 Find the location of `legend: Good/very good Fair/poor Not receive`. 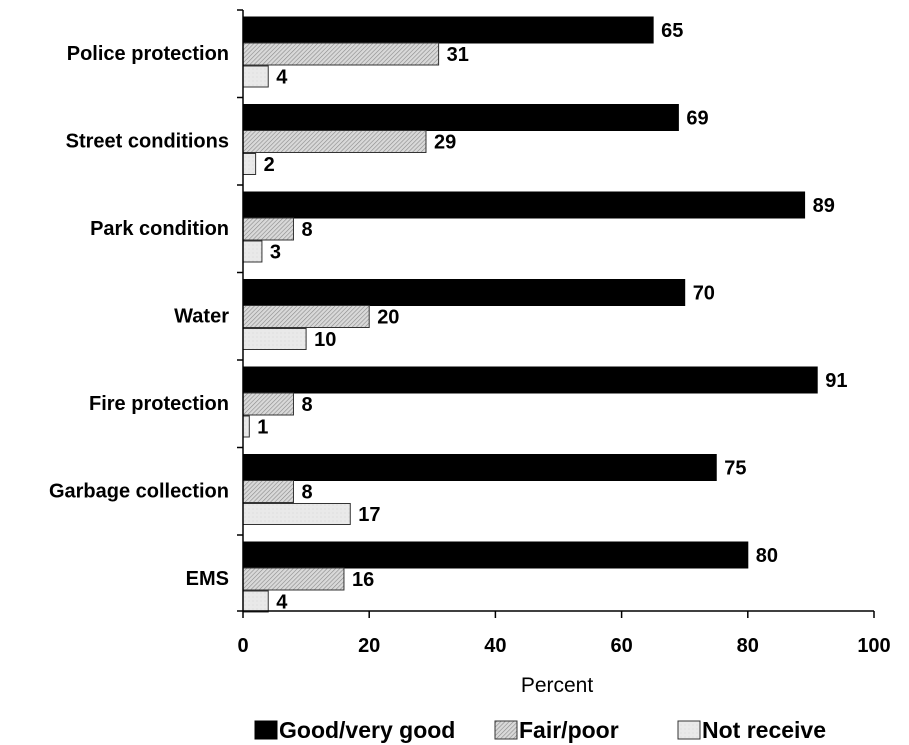

legend: Good/very good Fair/poor Not receive is located at coordinates (540, 730).